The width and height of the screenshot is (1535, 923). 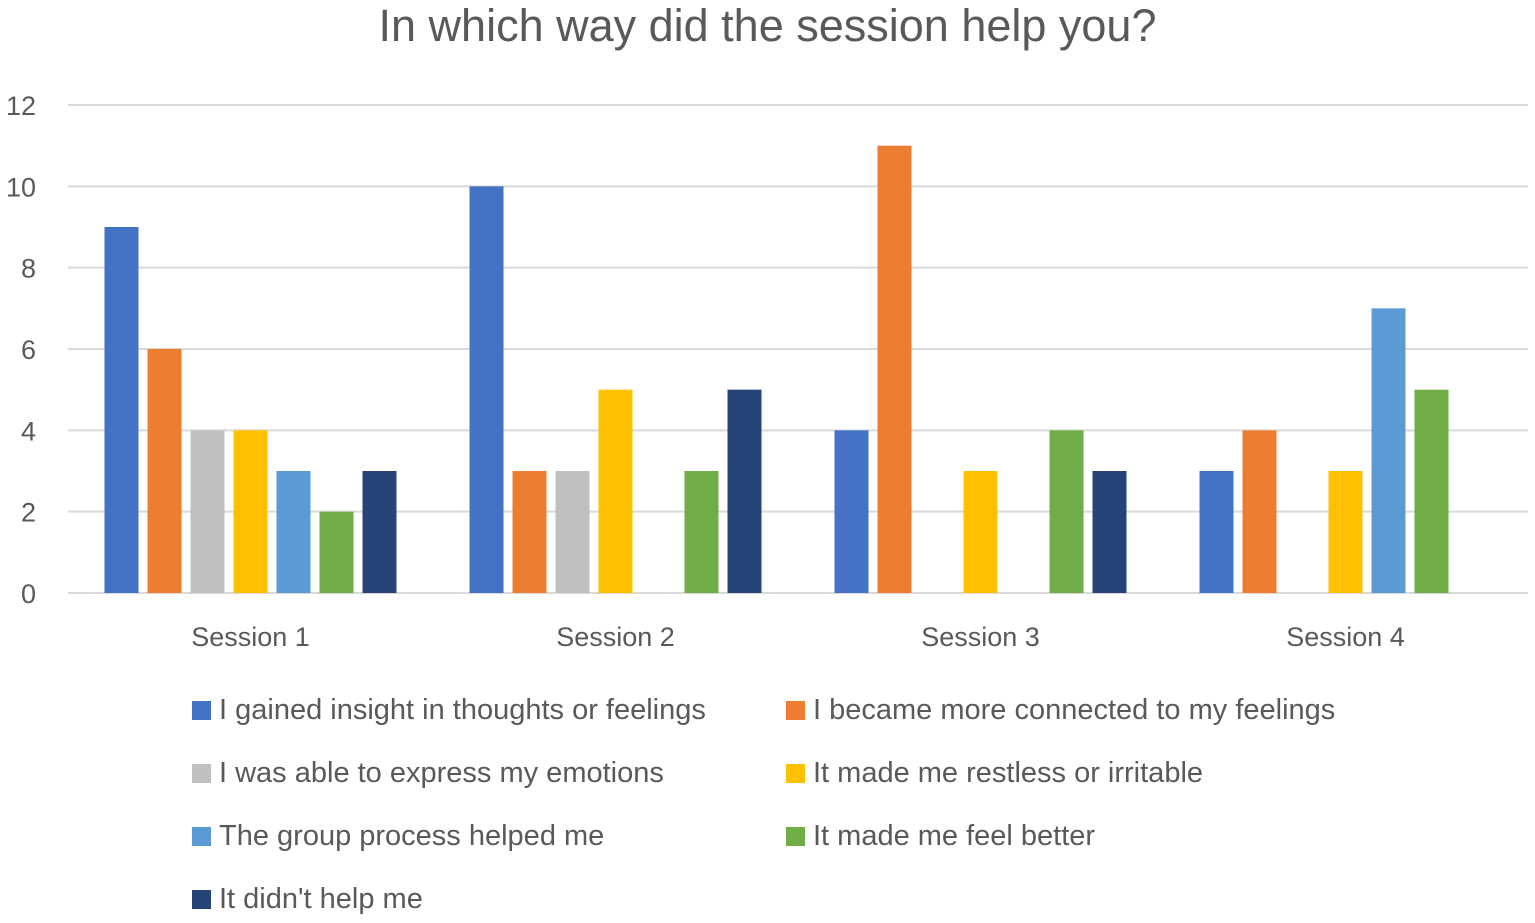 What do you see at coordinates (28, 513) in the screenshot?
I see `y-tick-label: 2` at bounding box center [28, 513].